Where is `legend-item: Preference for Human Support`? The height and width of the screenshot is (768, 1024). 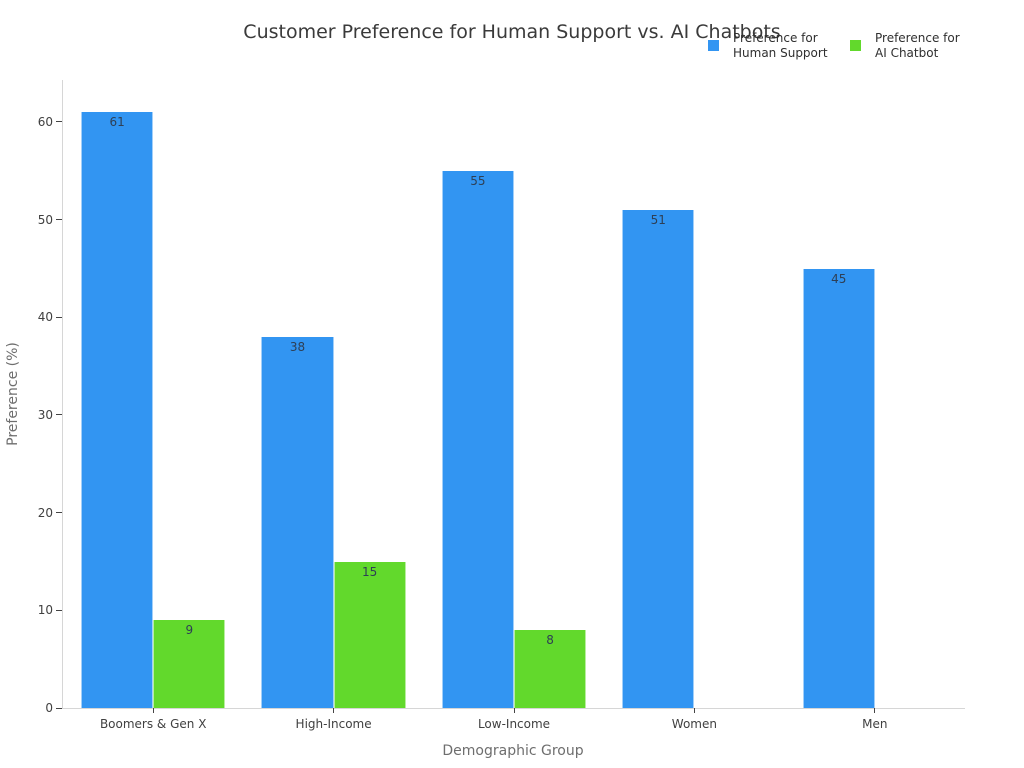 legend-item: Preference for Human Support is located at coordinates (768, 45).